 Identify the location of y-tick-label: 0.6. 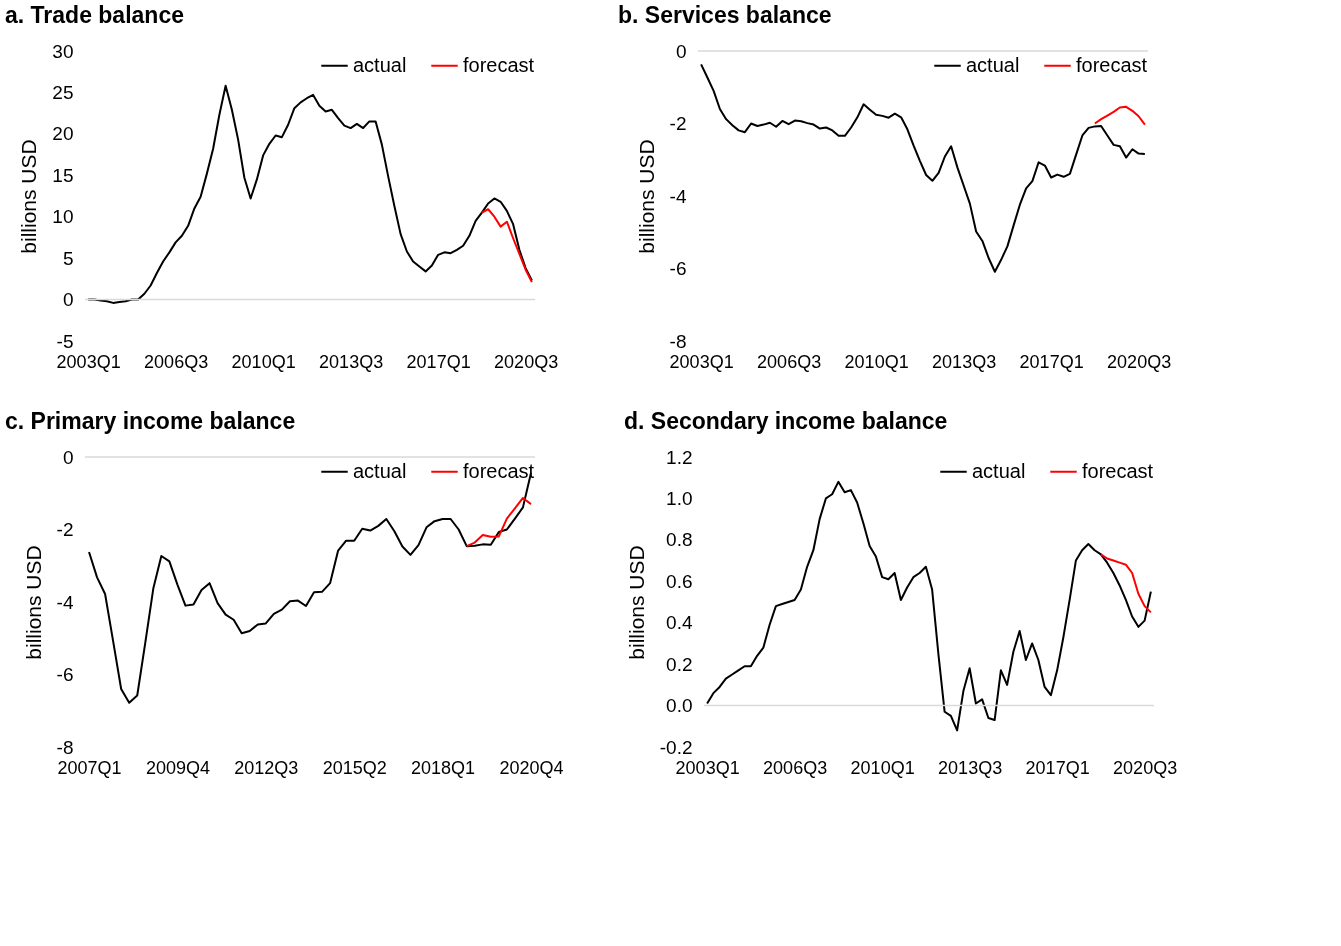
(679, 581).